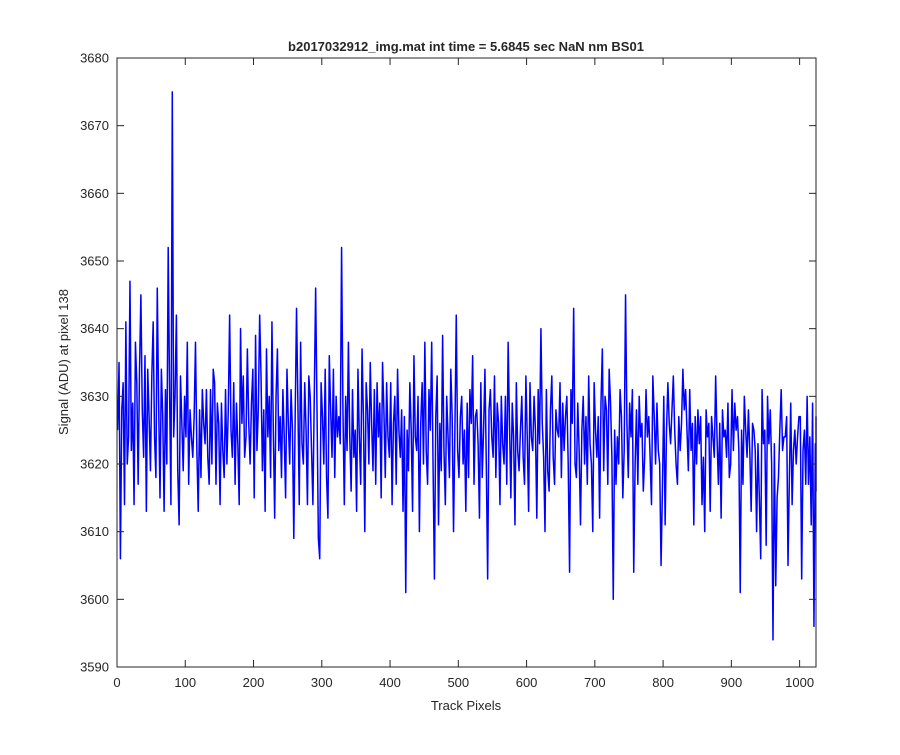 The image size is (900, 755). I want to click on y-tick-label: 3630, so click(94, 396).